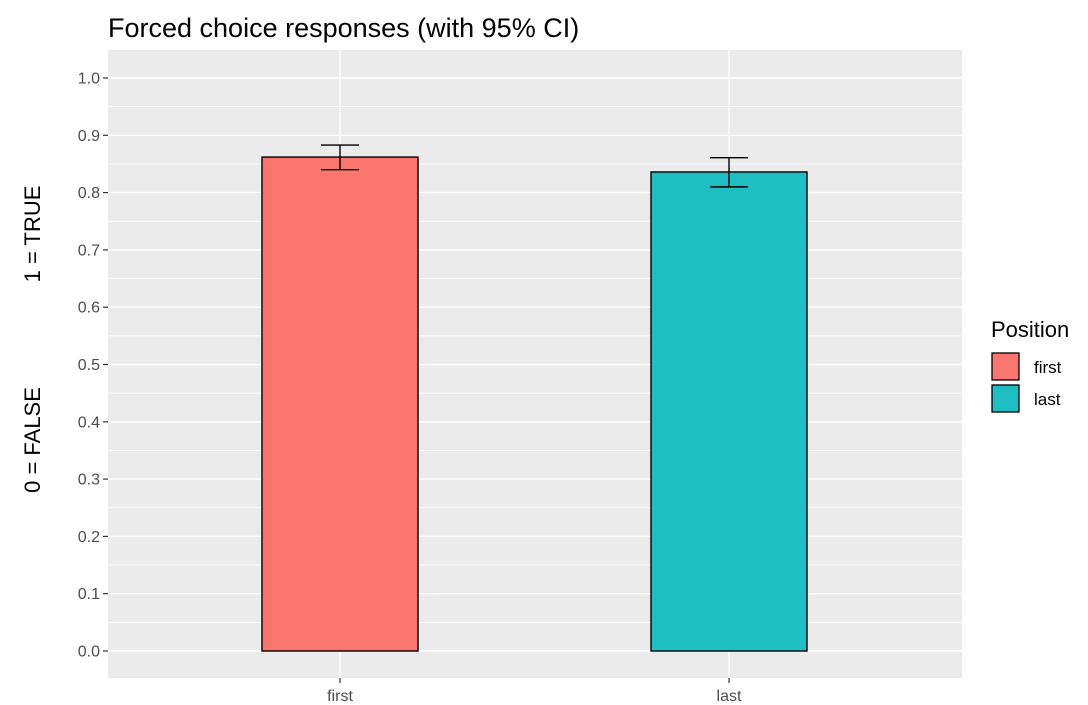  What do you see at coordinates (89, 537) in the screenshot?
I see `y-tick-label: 0.2` at bounding box center [89, 537].